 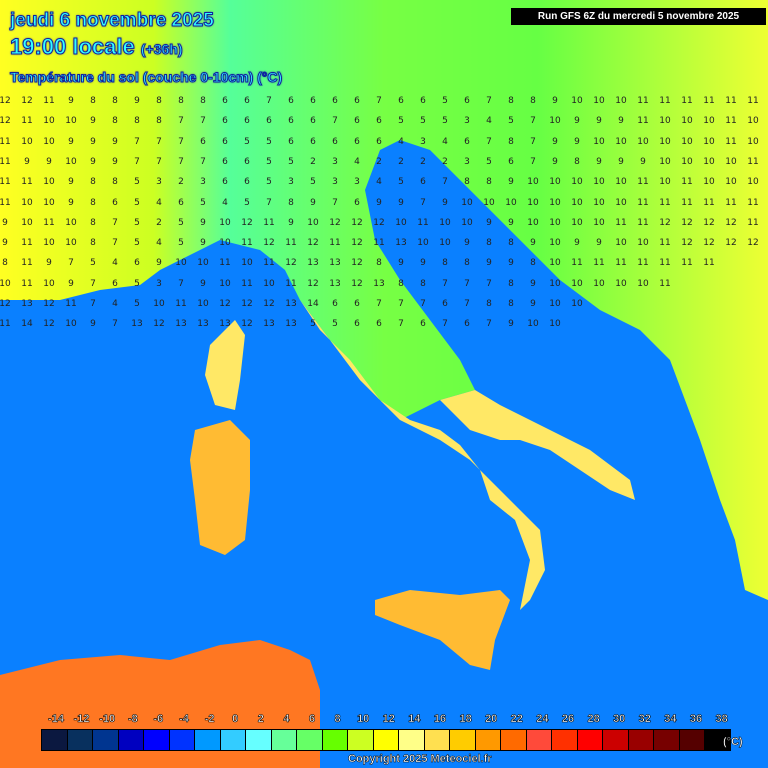 I want to click on legend-label: -10, so click(x=107, y=719).